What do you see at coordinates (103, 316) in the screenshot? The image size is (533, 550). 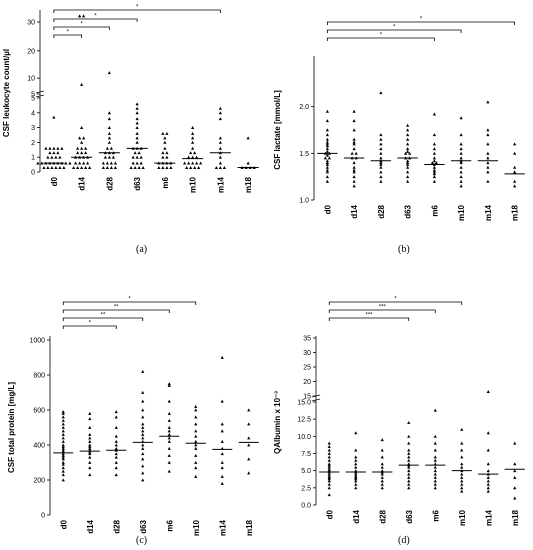 I see `significance-mark: **` at bounding box center [103, 316].